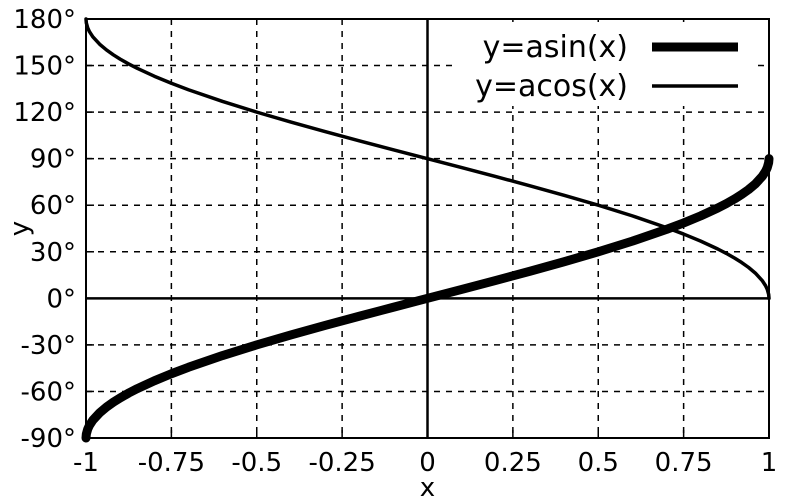 Image resolution: width=800 pixels, height=500 pixels. What do you see at coordinates (61, 299) in the screenshot?
I see `y-tick-label: 0°` at bounding box center [61, 299].